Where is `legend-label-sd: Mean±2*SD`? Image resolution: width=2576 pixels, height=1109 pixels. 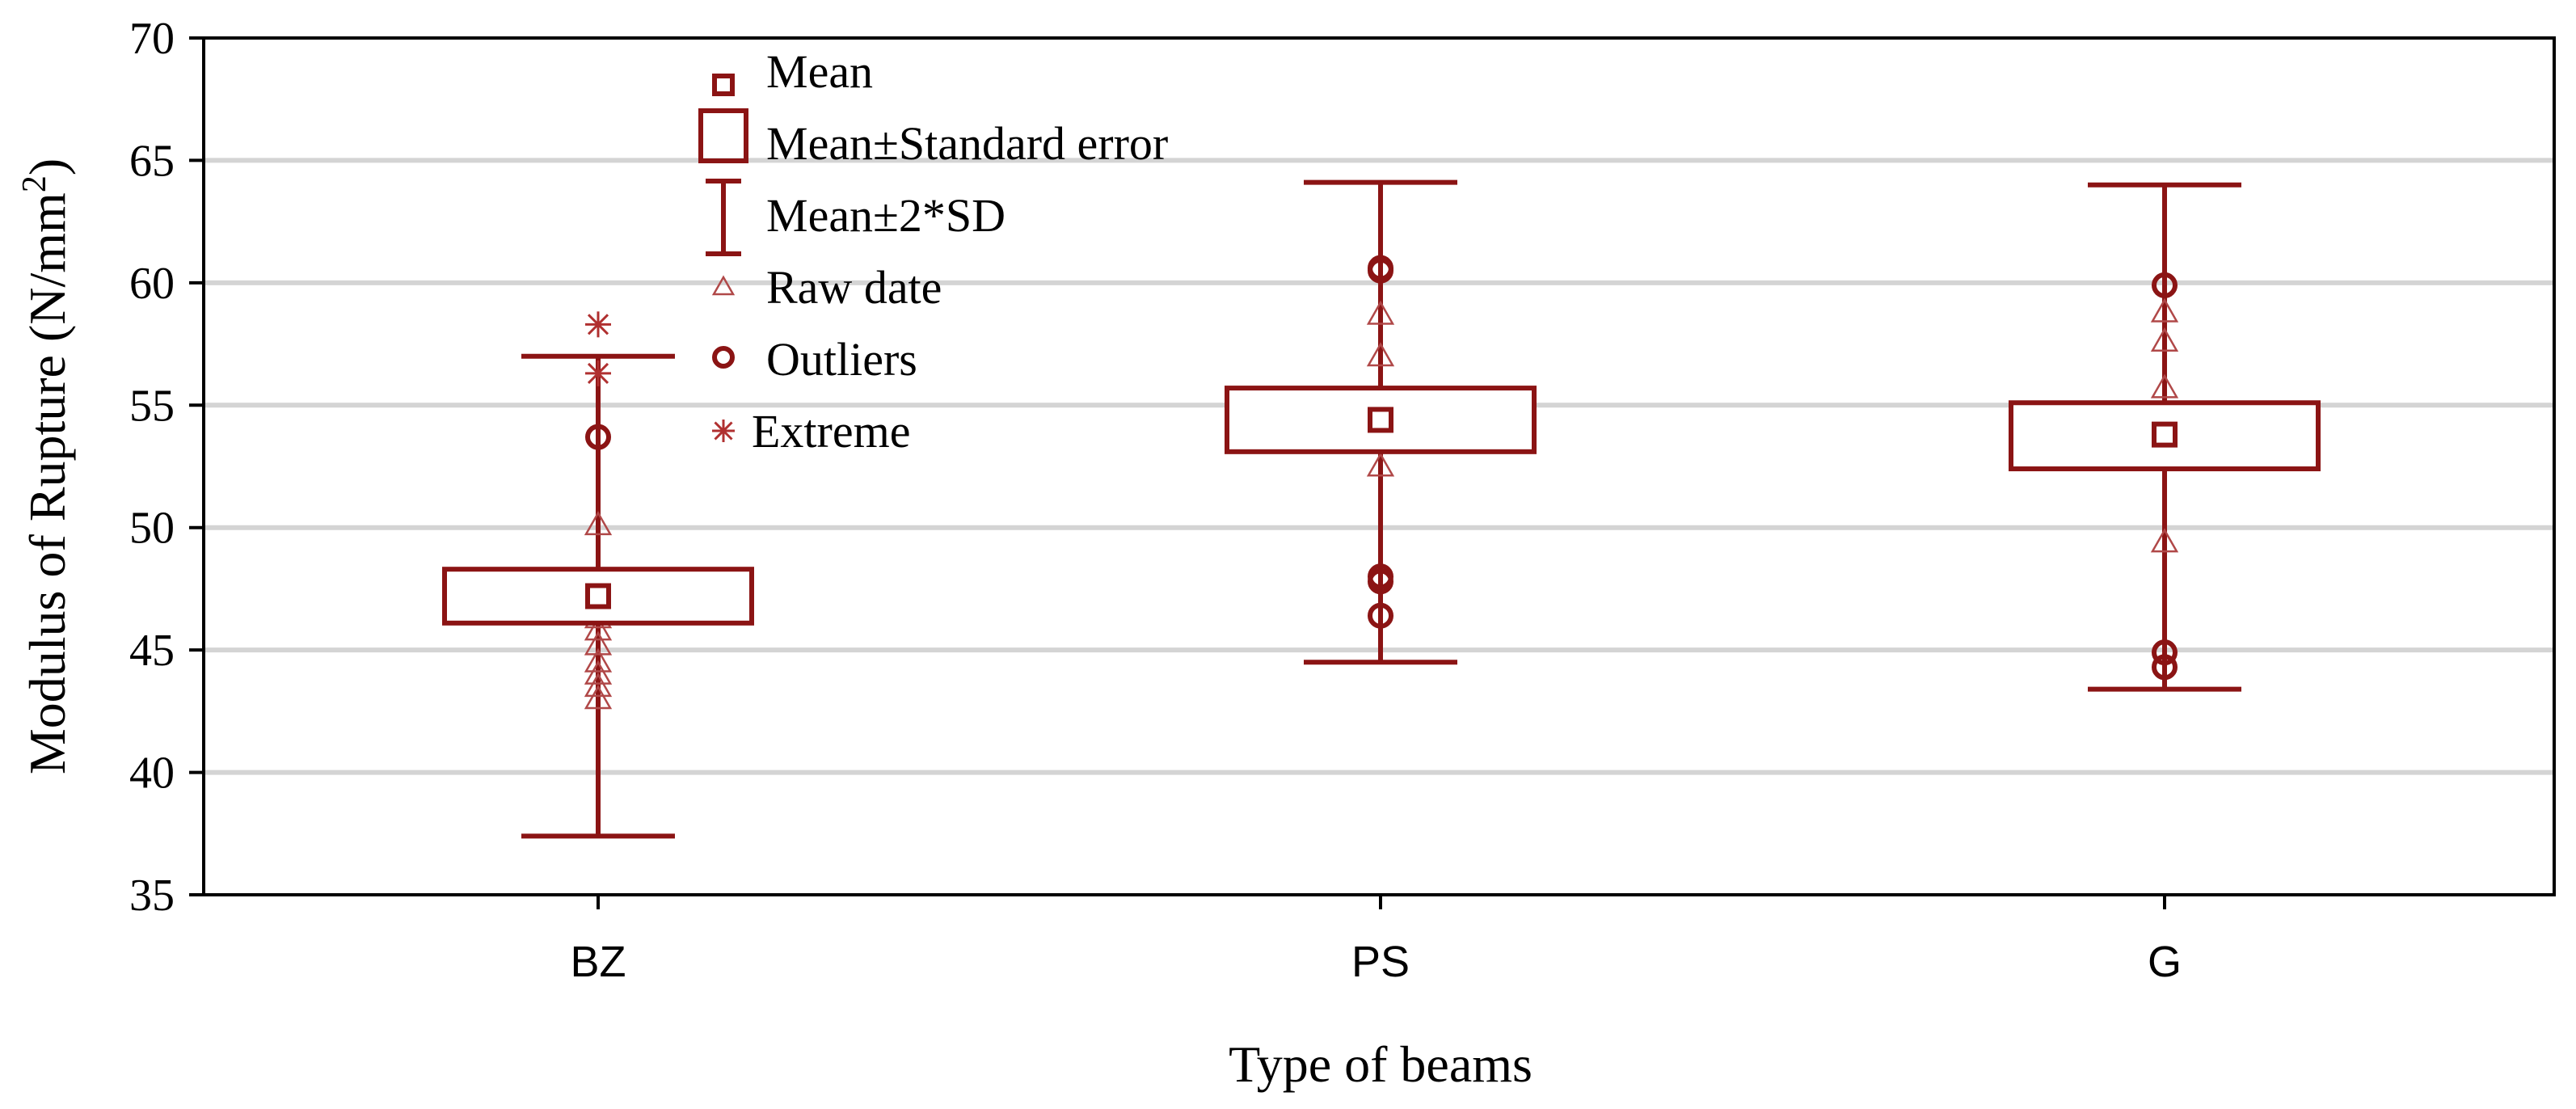 legend-label-sd: Mean±2*SD is located at coordinates (886, 215).